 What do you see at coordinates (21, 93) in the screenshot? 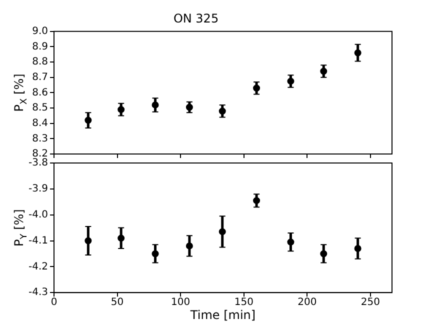
I see `y-axis-title: PX [%]` at bounding box center [21, 93].